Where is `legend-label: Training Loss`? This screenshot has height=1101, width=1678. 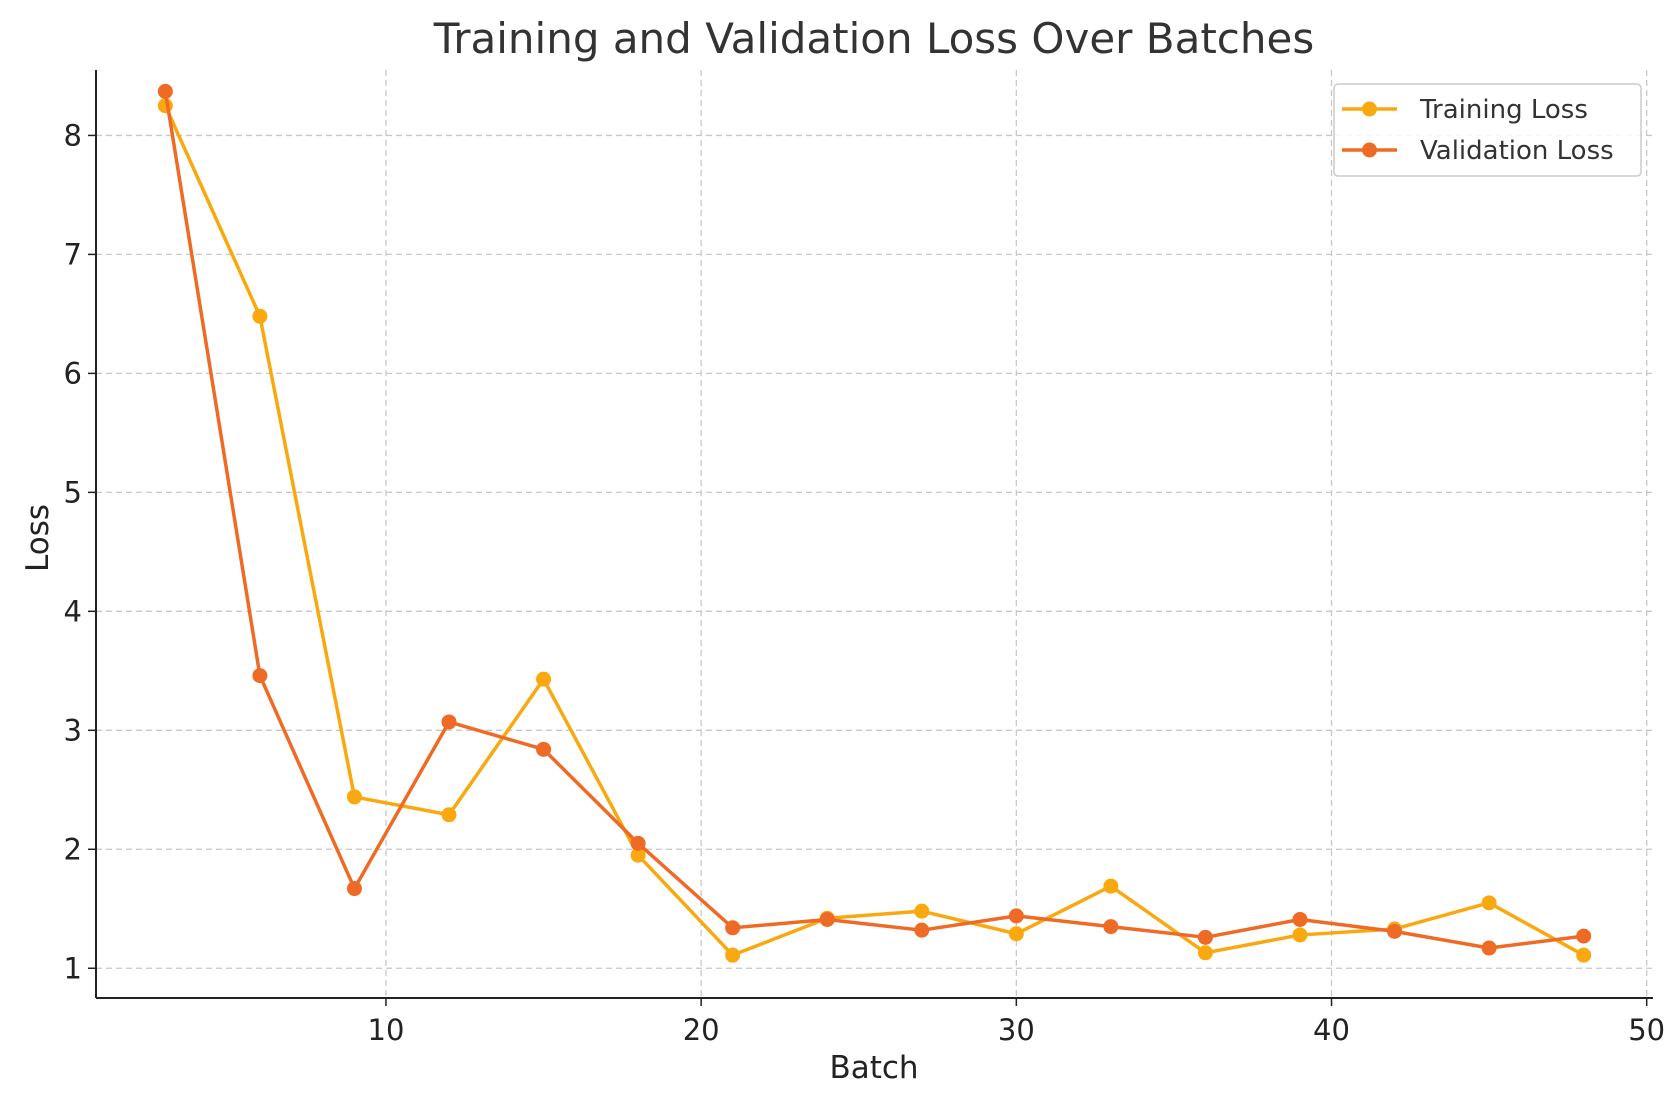
legend-label: Training Loss is located at coordinates (1503, 110).